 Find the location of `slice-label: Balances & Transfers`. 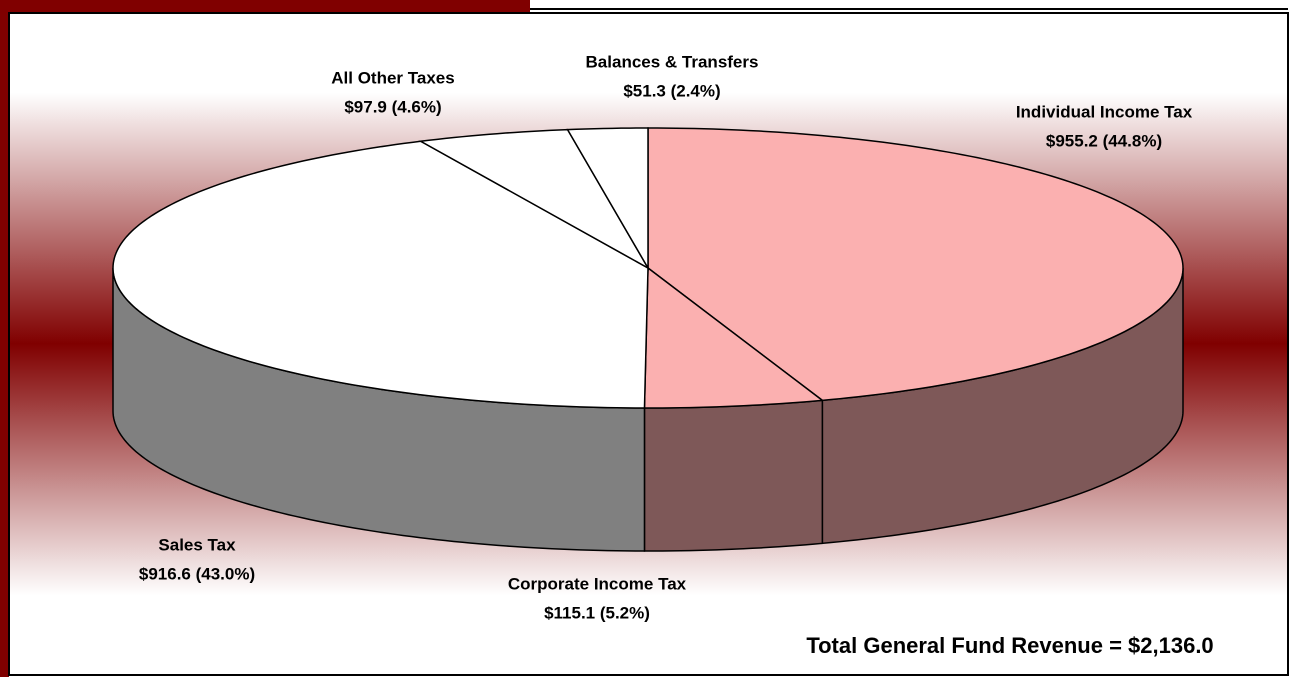

slice-label: Balances & Transfers is located at coordinates (672, 61).